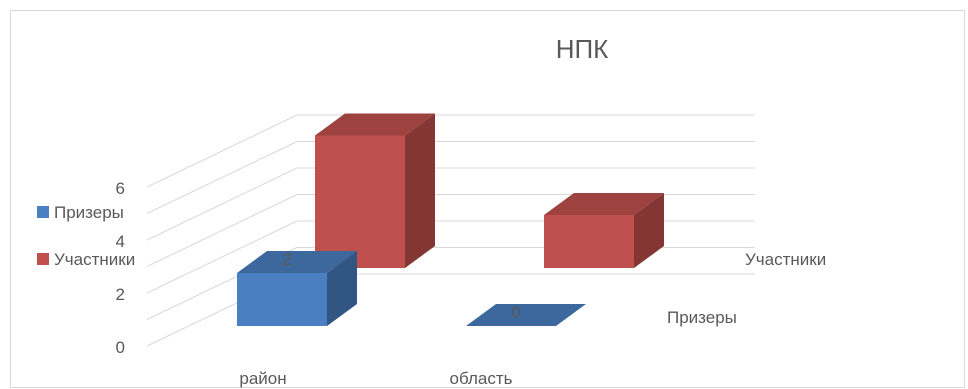  I want to click on y-tick-label: 0, so click(120, 347).